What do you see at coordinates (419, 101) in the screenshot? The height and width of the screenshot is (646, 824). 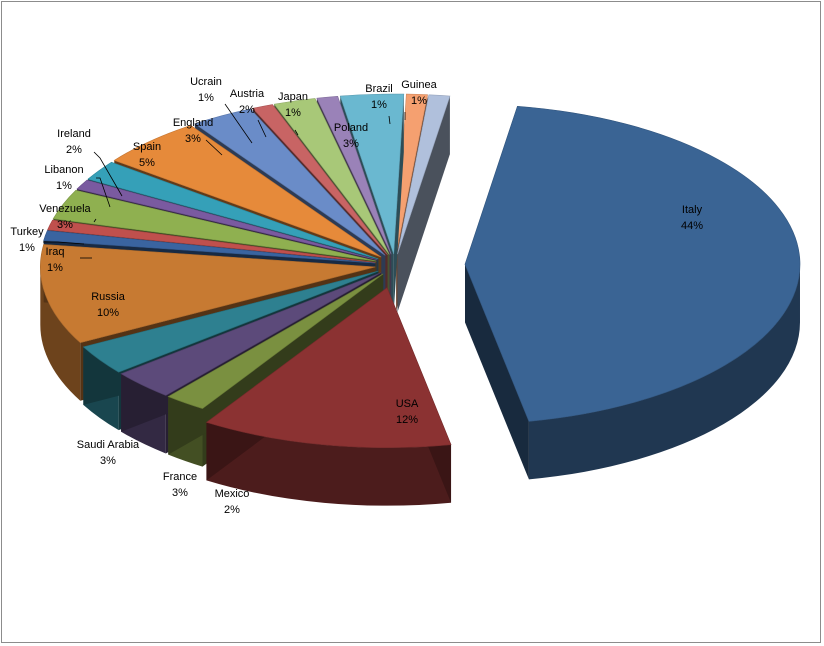 I see `slice-percent-guinea: 1%` at bounding box center [419, 101].